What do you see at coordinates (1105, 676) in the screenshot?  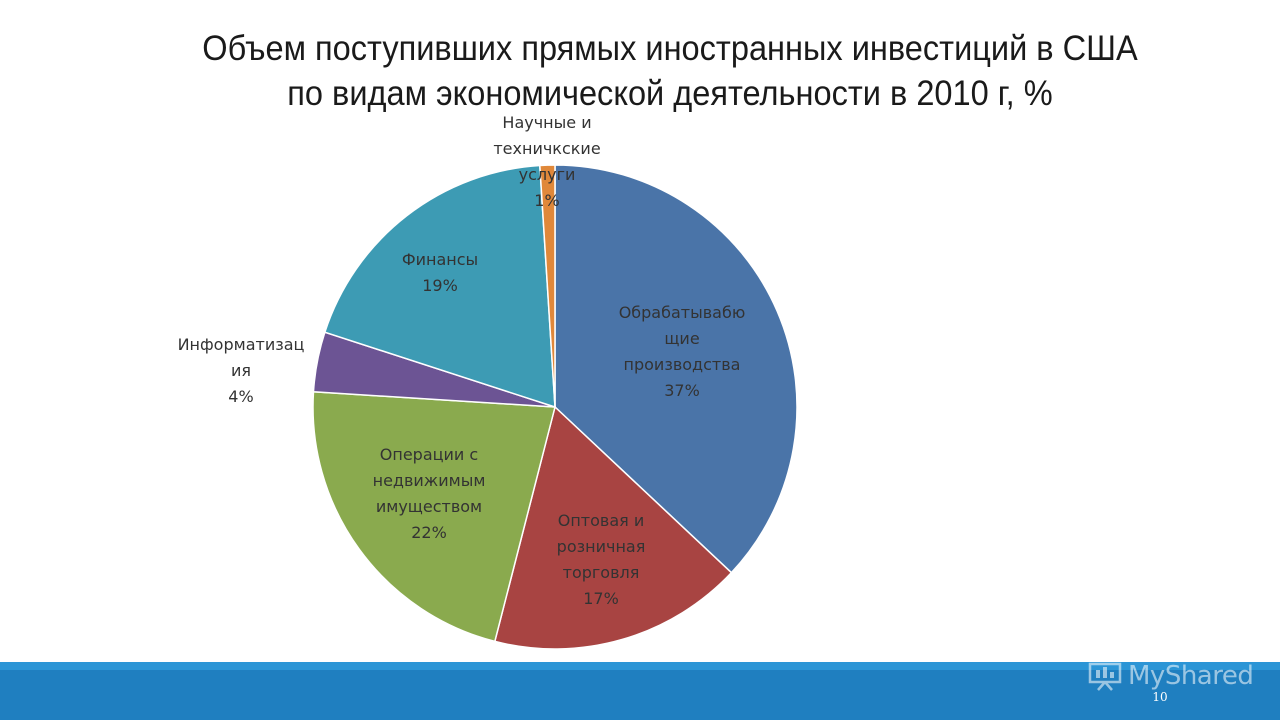 I see `presentation-board-icon` at bounding box center [1105, 676].